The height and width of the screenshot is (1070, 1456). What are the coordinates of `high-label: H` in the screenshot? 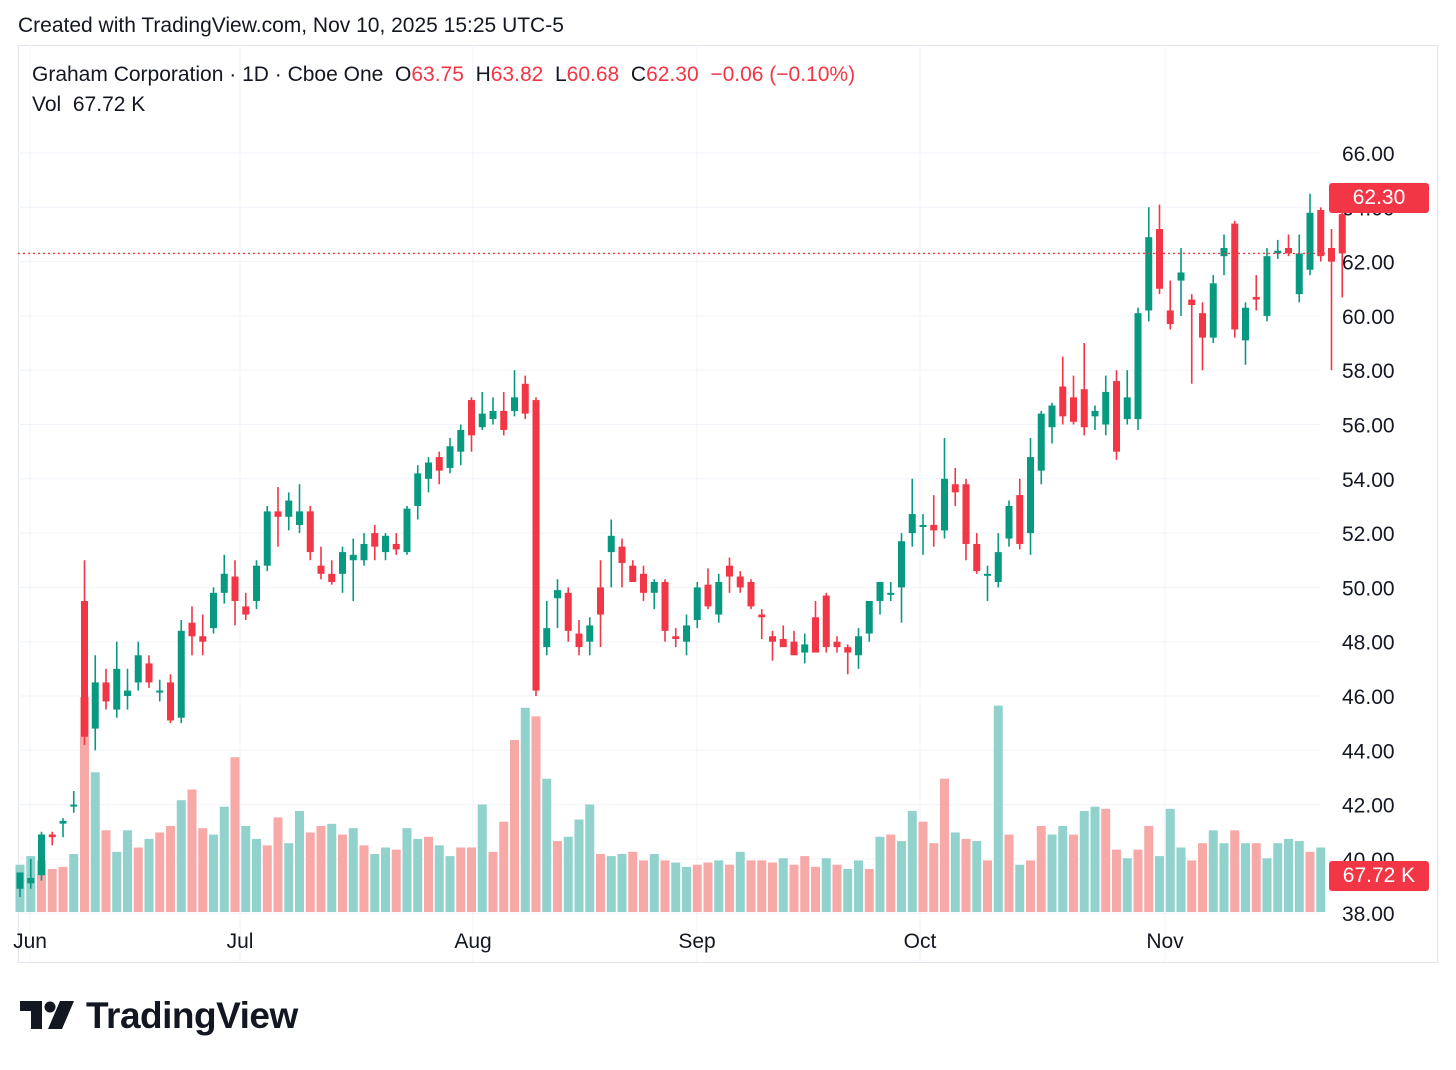 It's located at (483, 74).